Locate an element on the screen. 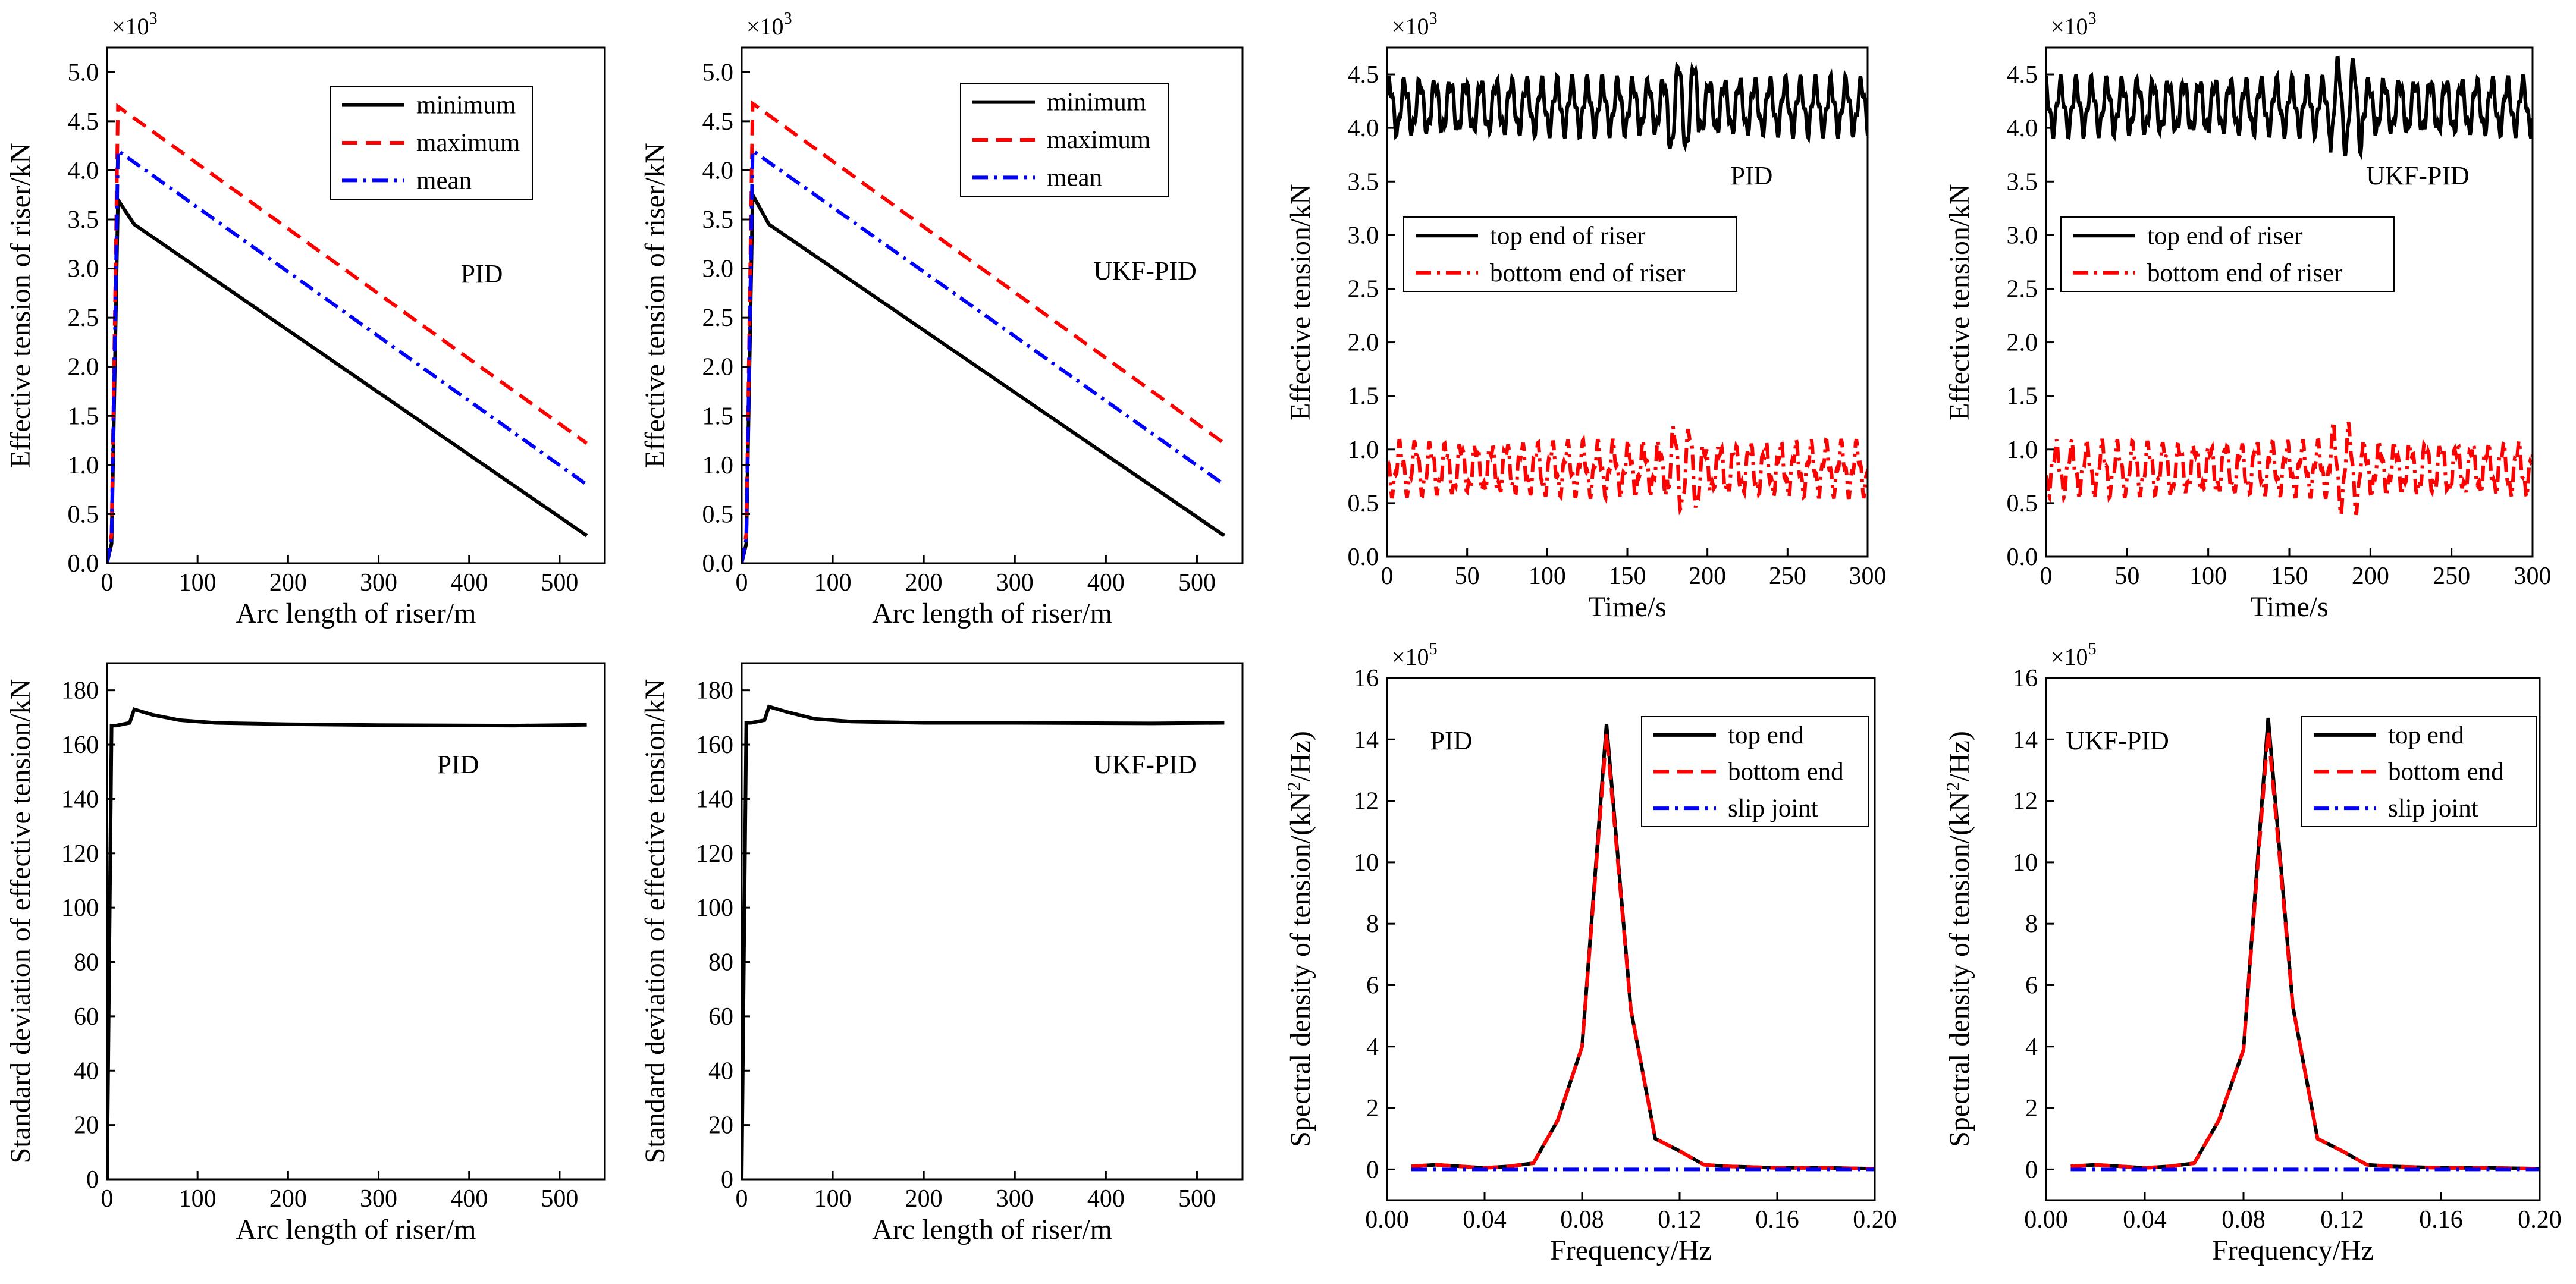  legend-label: bottom end is located at coordinates (2446, 772).